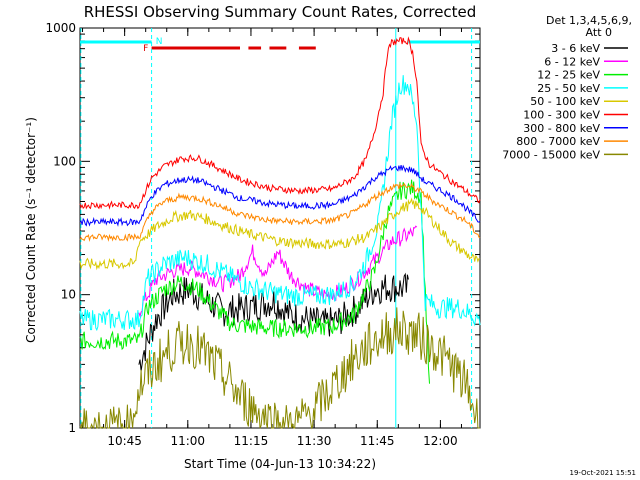  I want to click on x-axis-label: Start Time (04-Jun-13 10:34:22), so click(280, 464).